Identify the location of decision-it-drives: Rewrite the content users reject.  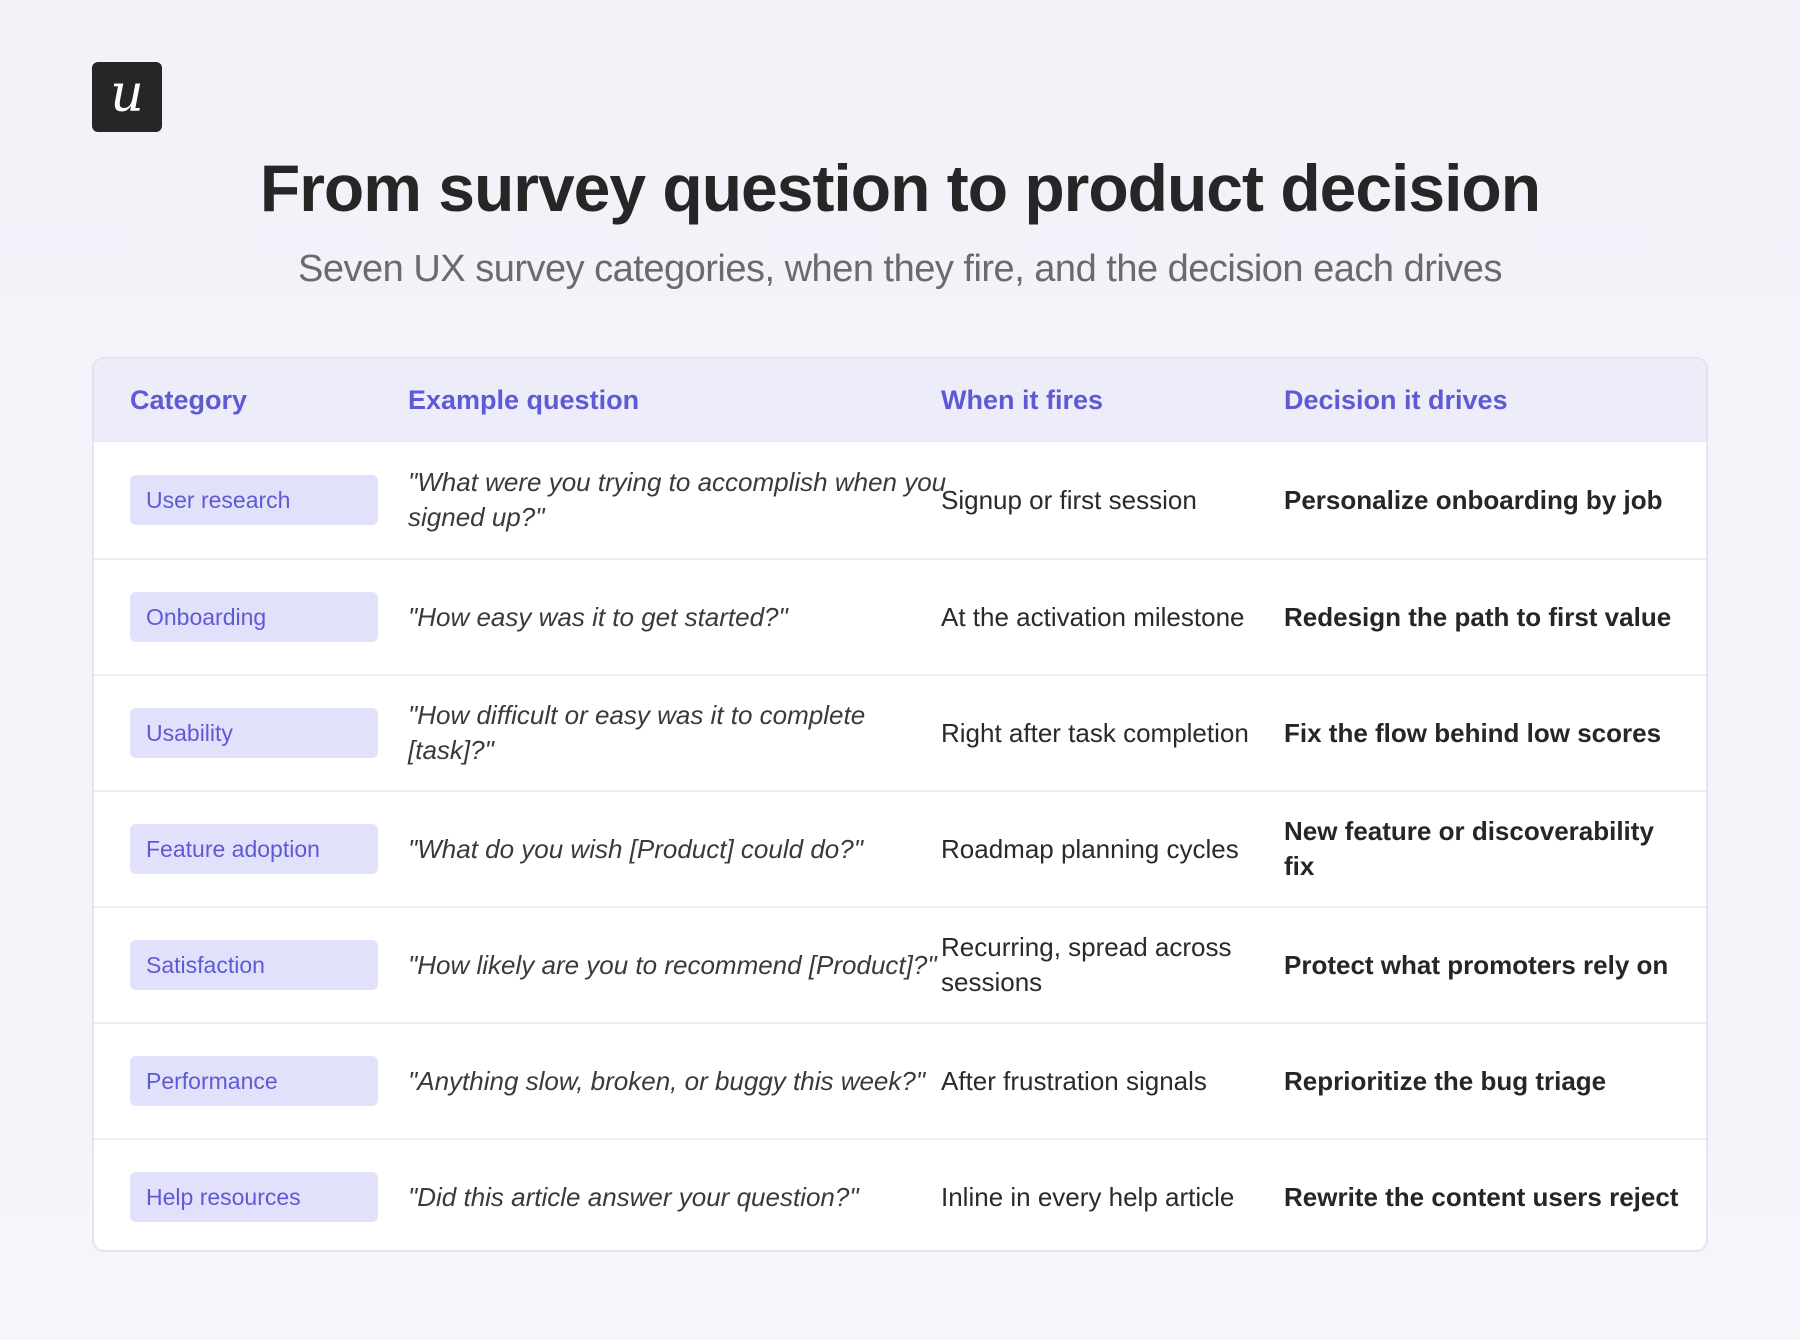
(1481, 1196).